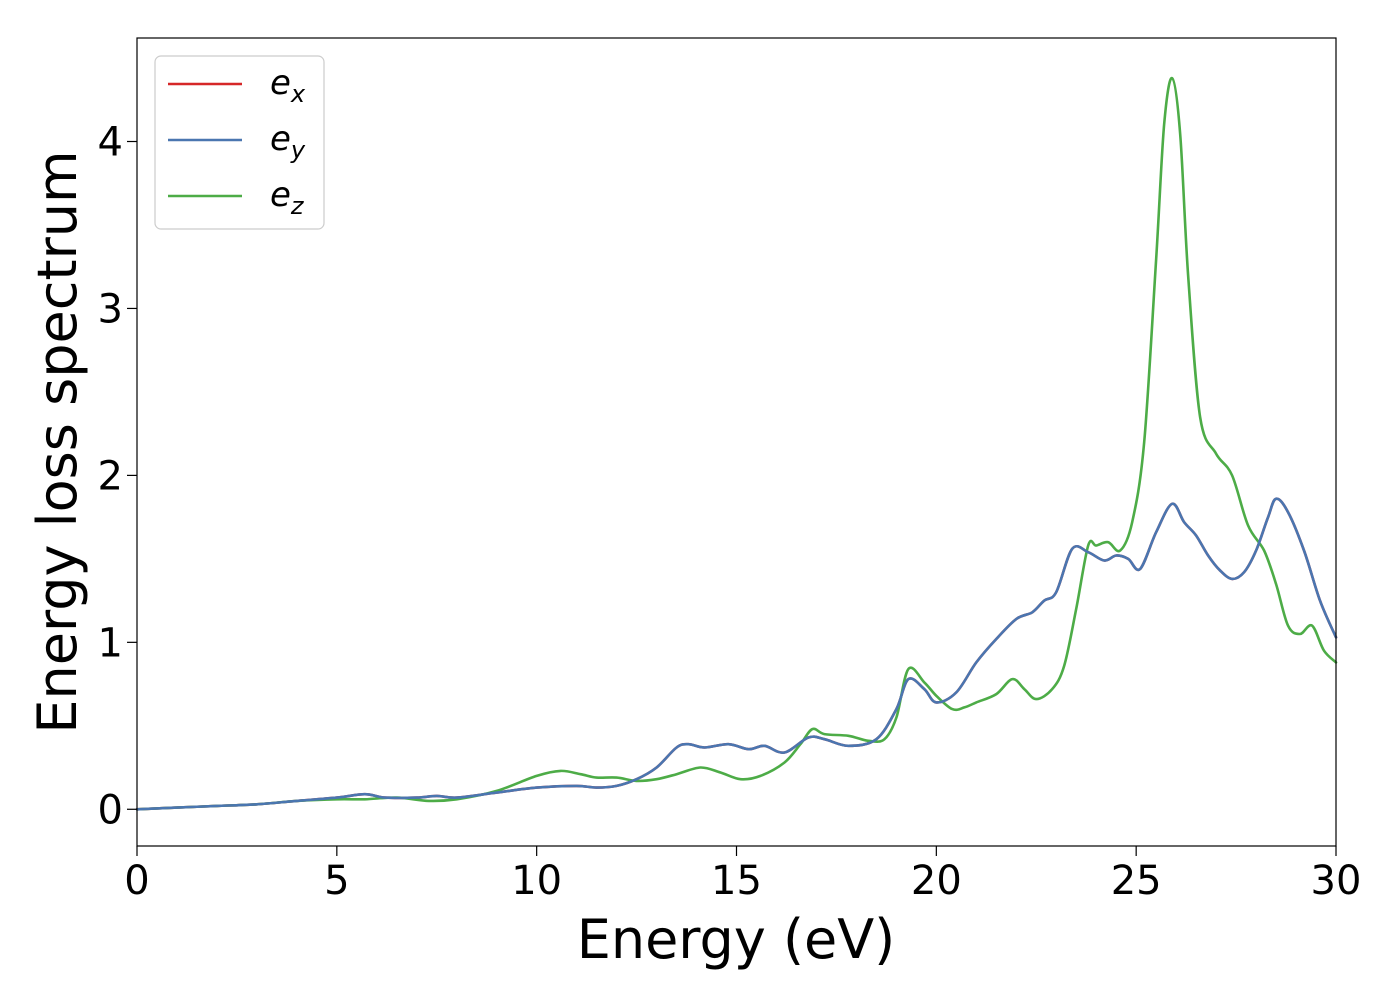  I want to click on x-tick-label: 0, so click(136, 881).